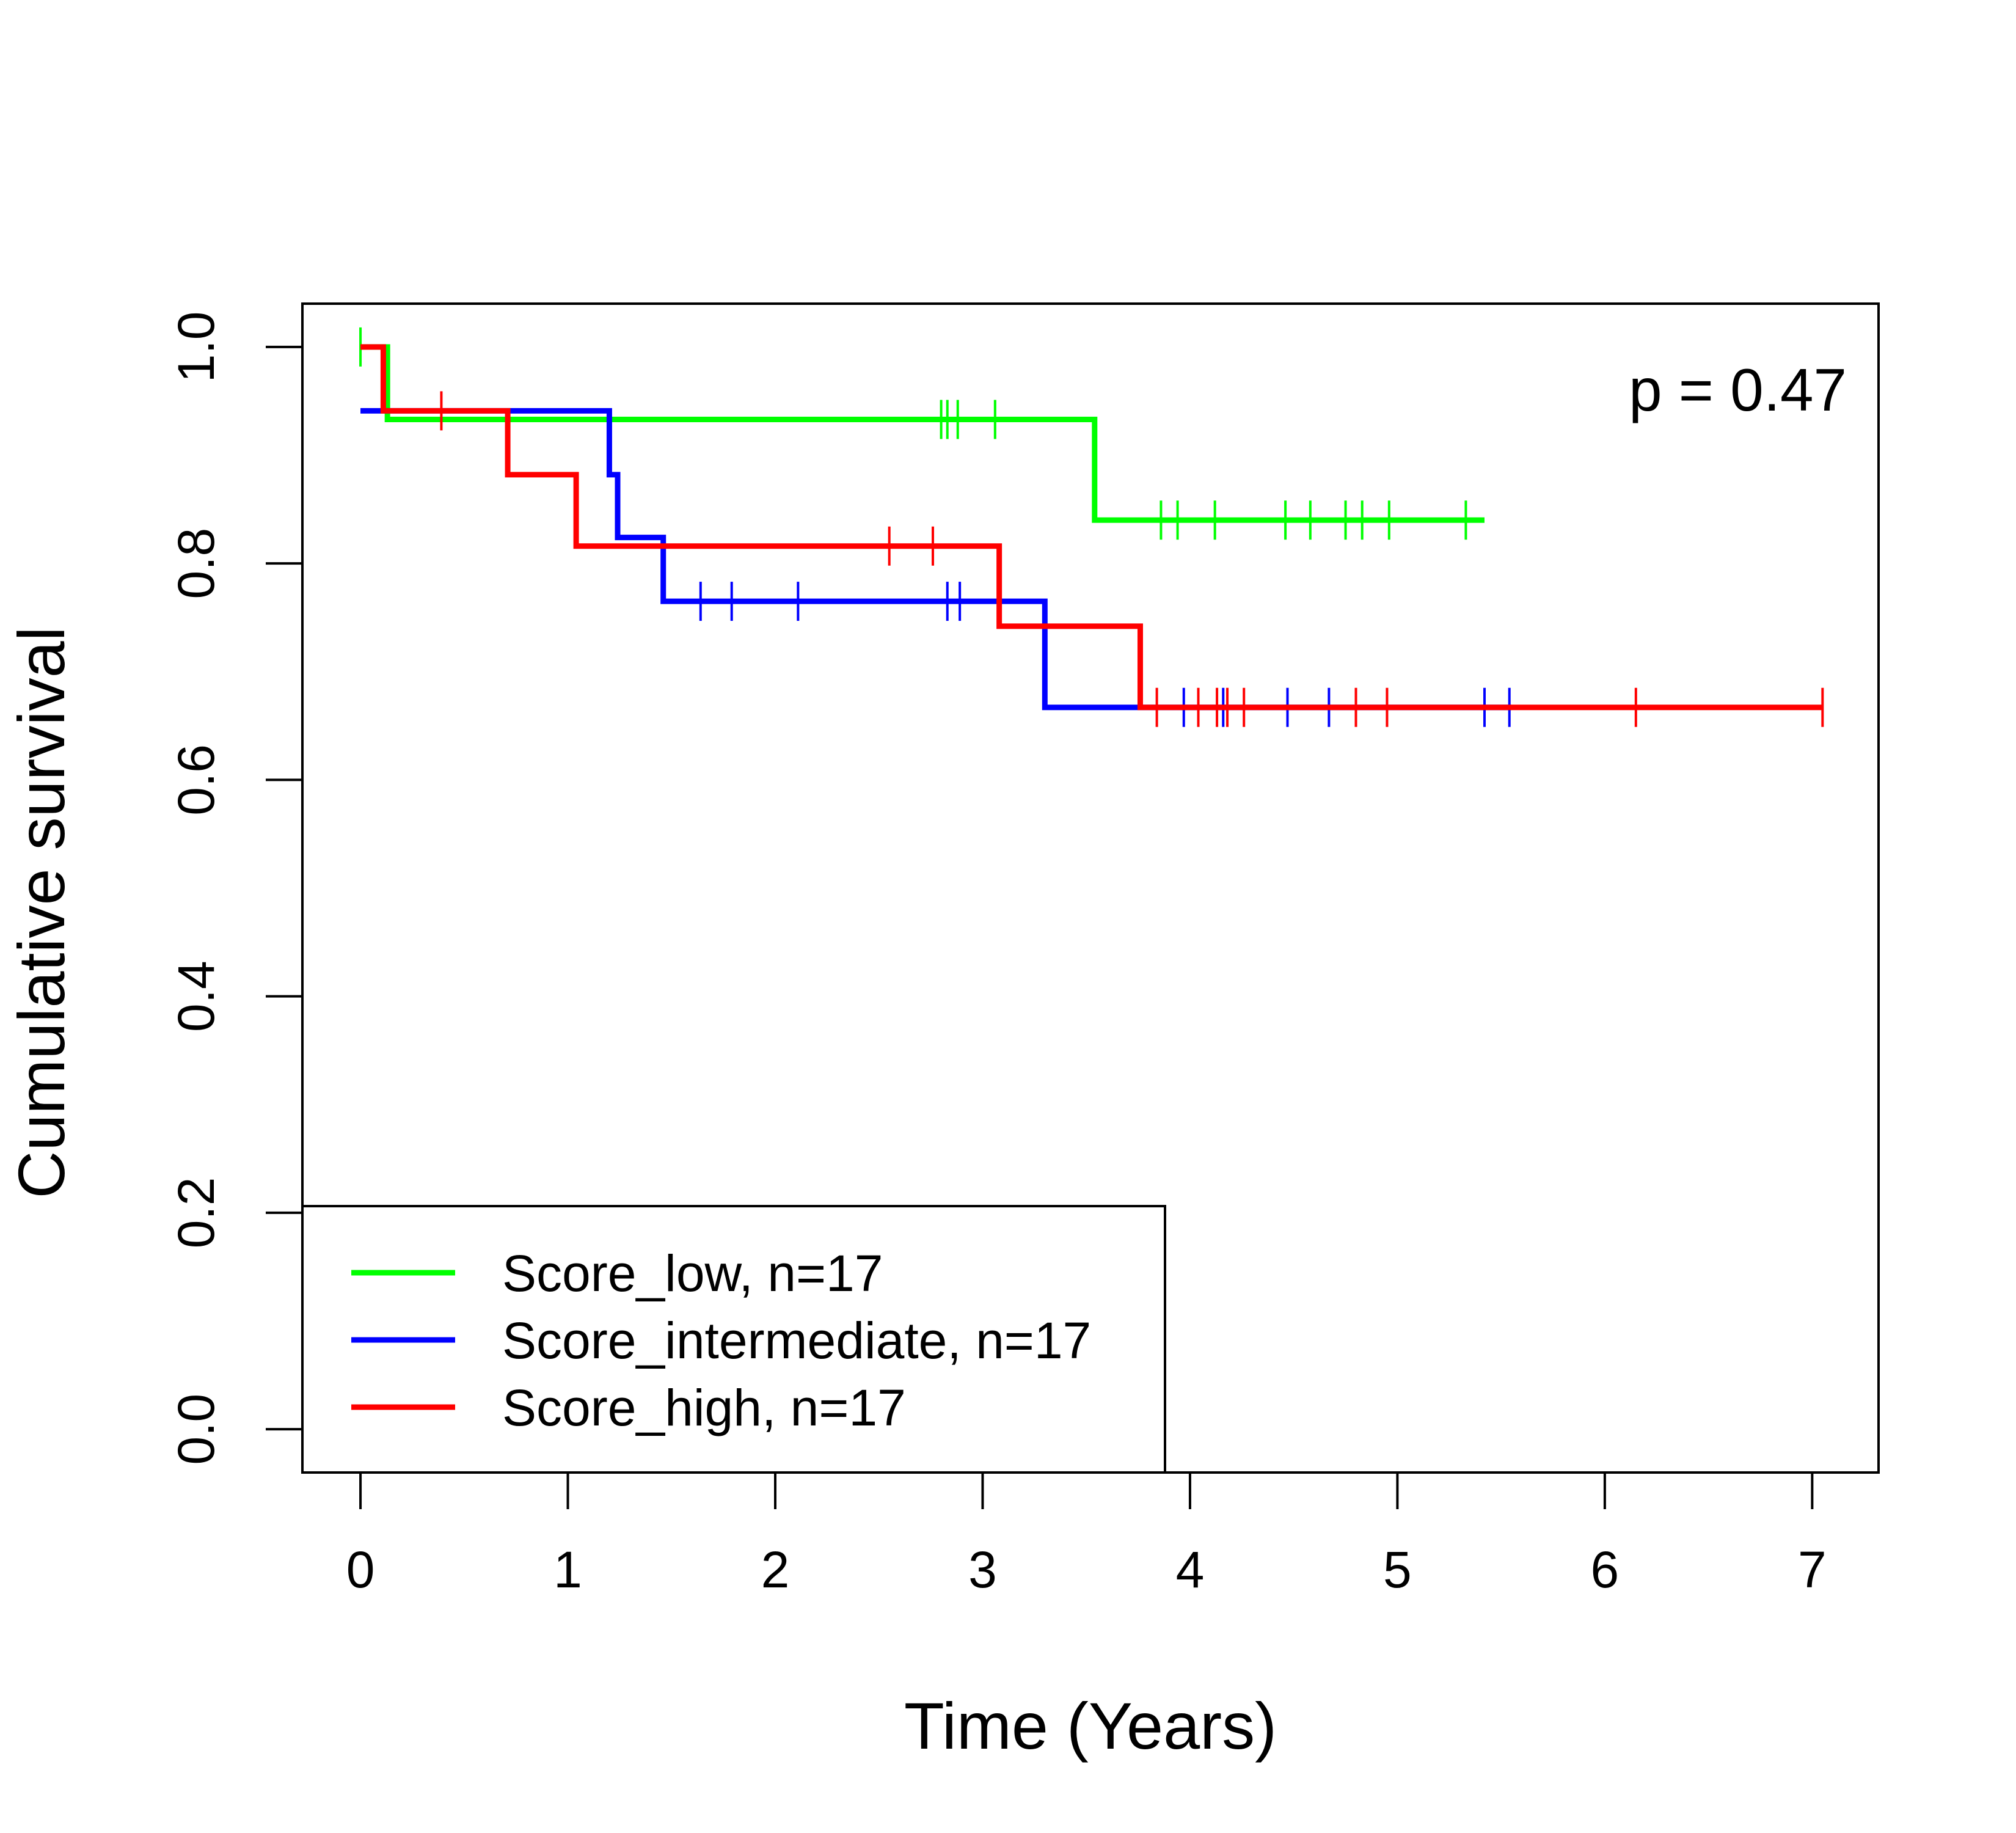 This screenshot has width=2016, height=1833. Describe the element at coordinates (776, 1569) in the screenshot. I see `x-tick-label-2: 2` at that location.